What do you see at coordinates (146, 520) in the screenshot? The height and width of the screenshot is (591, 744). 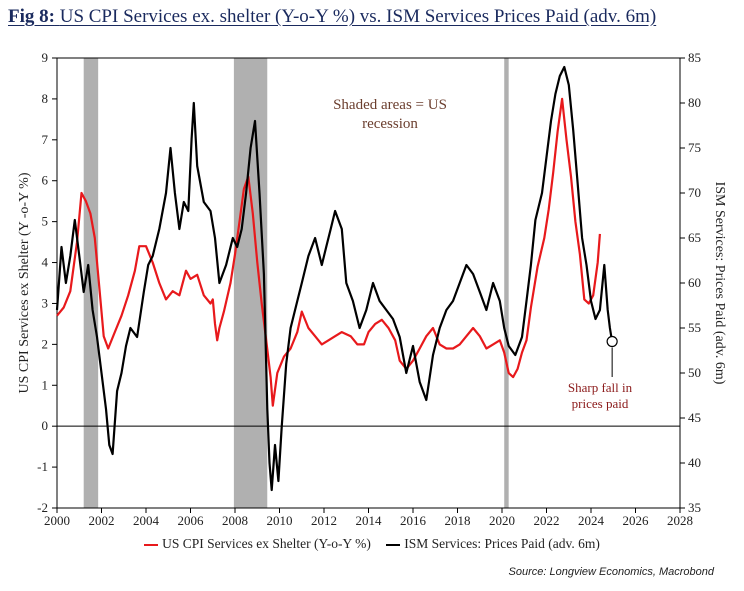 I see `x-tick-label-2: 2004` at bounding box center [146, 520].